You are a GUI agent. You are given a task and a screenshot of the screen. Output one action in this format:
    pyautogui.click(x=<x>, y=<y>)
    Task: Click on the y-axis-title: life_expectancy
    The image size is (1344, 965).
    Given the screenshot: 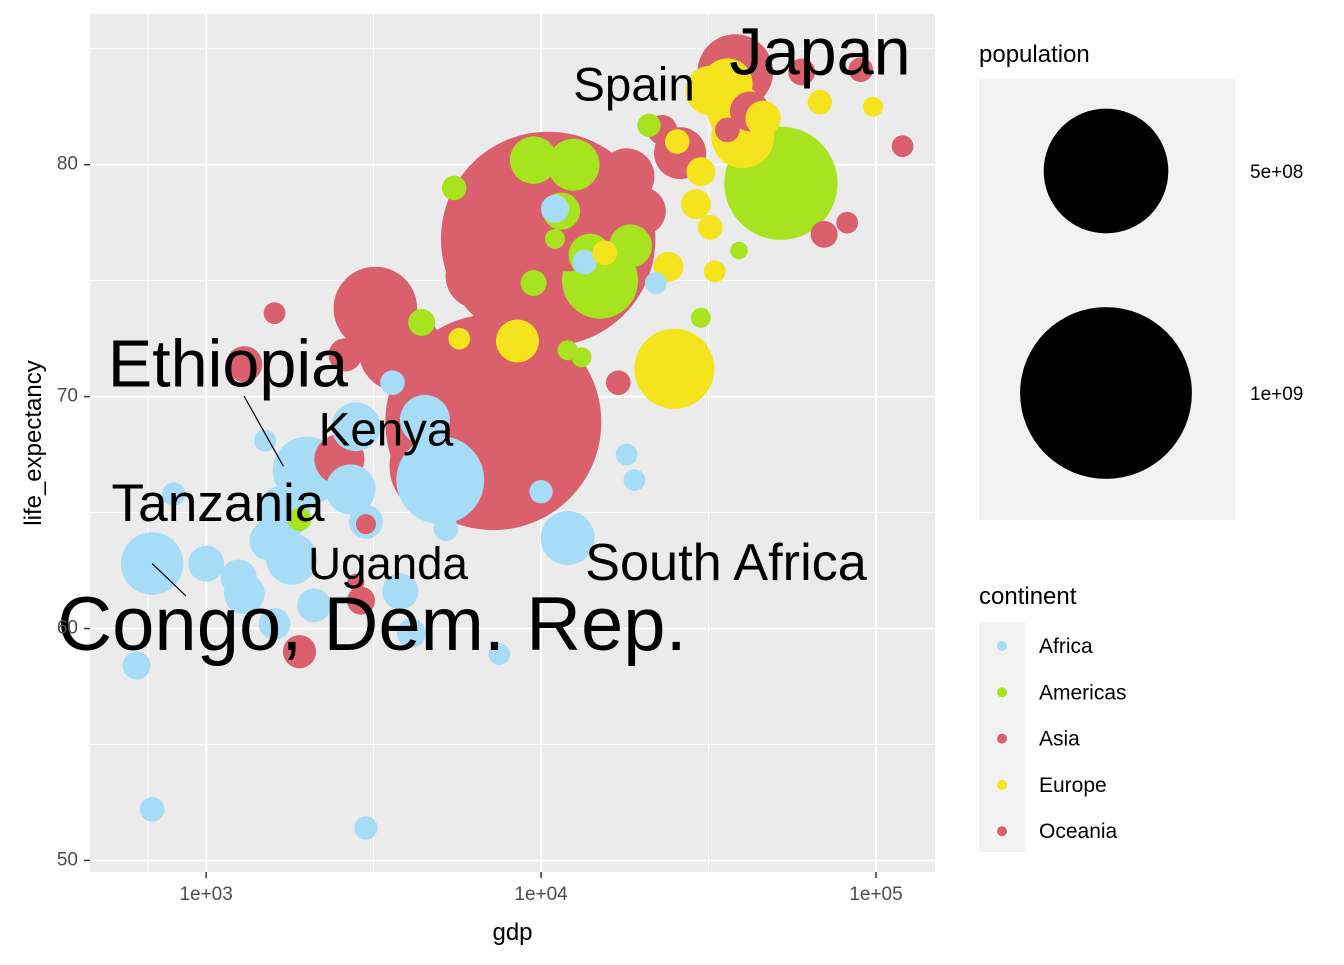 What is the action you would take?
    pyautogui.click(x=33, y=442)
    